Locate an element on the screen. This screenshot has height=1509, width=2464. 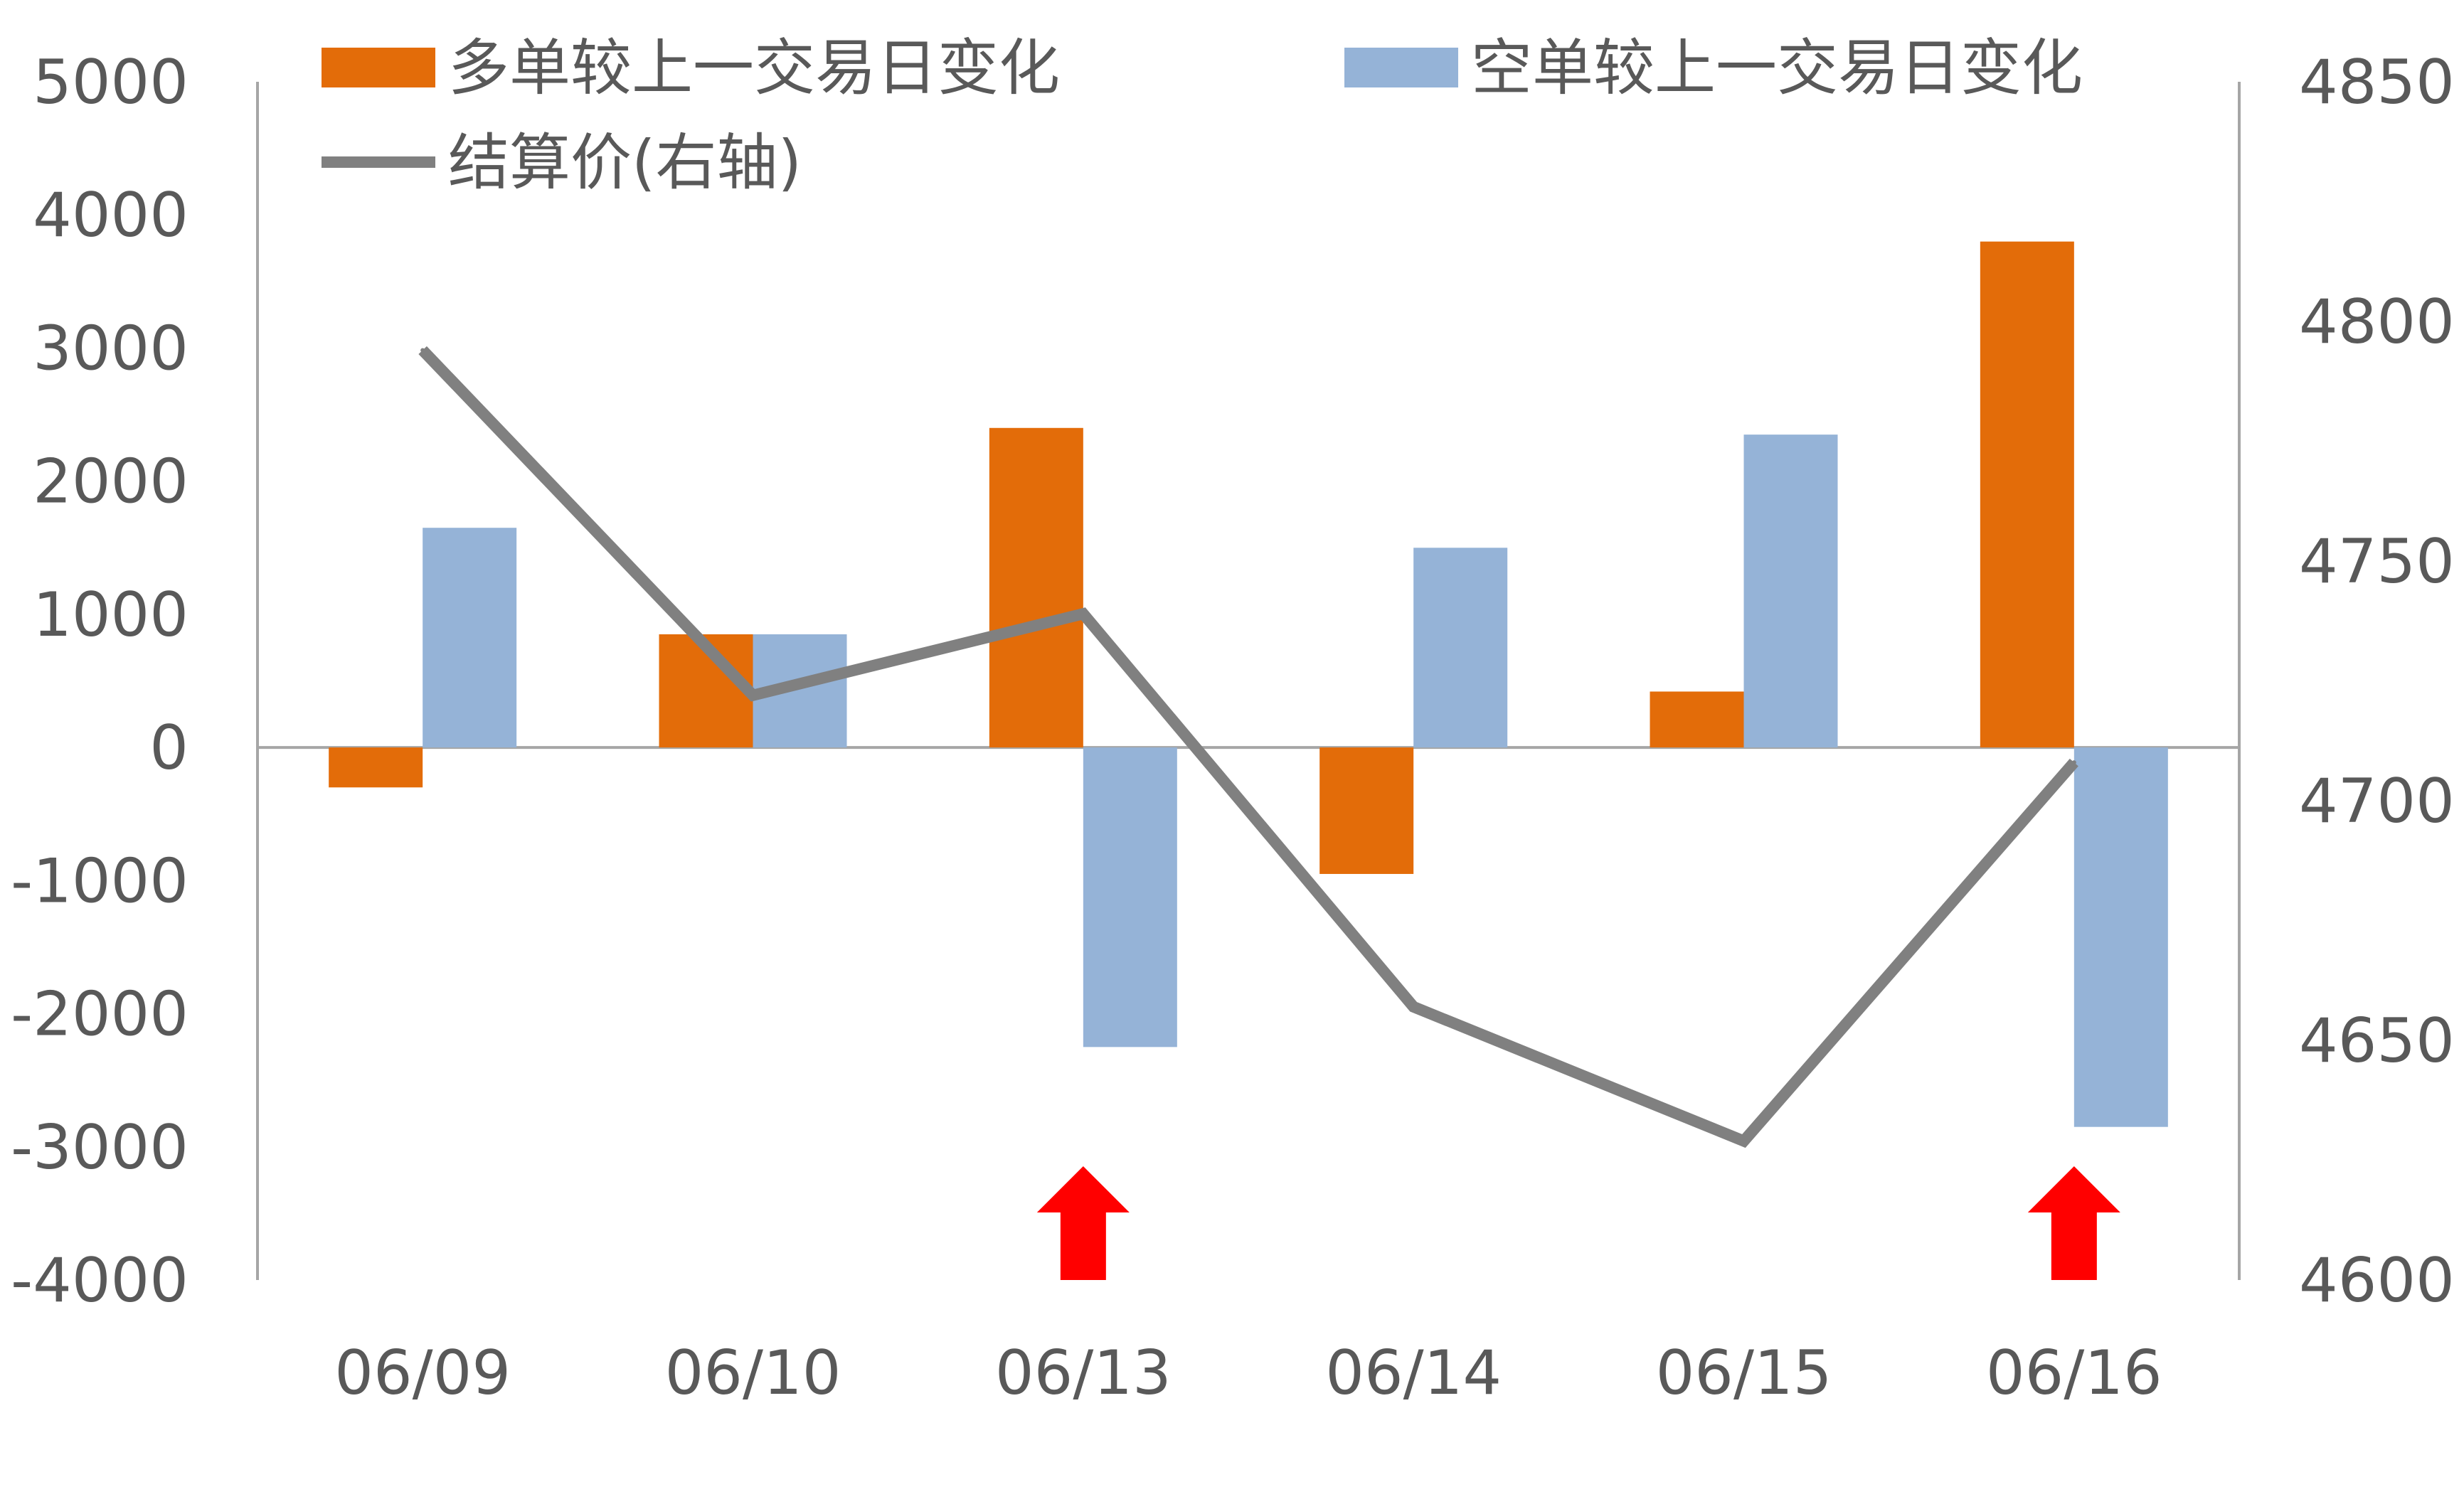
x-tick-label: 06/10 is located at coordinates (753, 1373).